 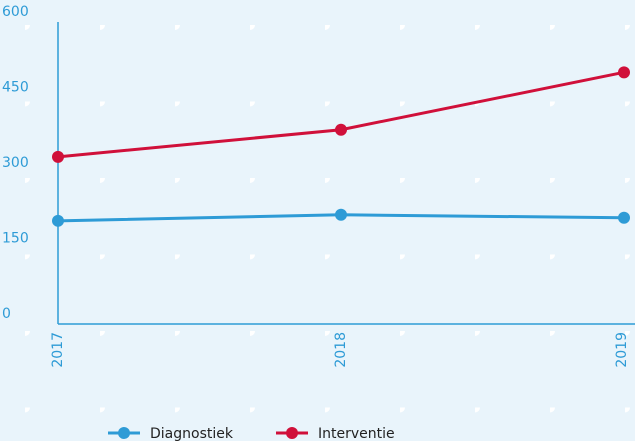 I want to click on y-tick-label: 600, so click(x=15, y=12).